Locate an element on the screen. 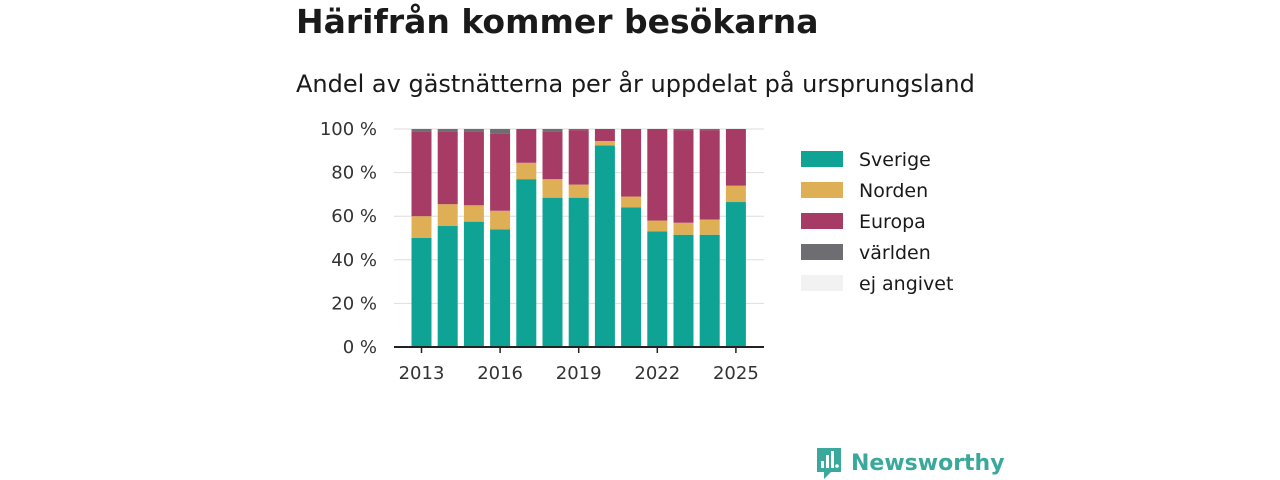  legend-label: världen is located at coordinates (895, 253).